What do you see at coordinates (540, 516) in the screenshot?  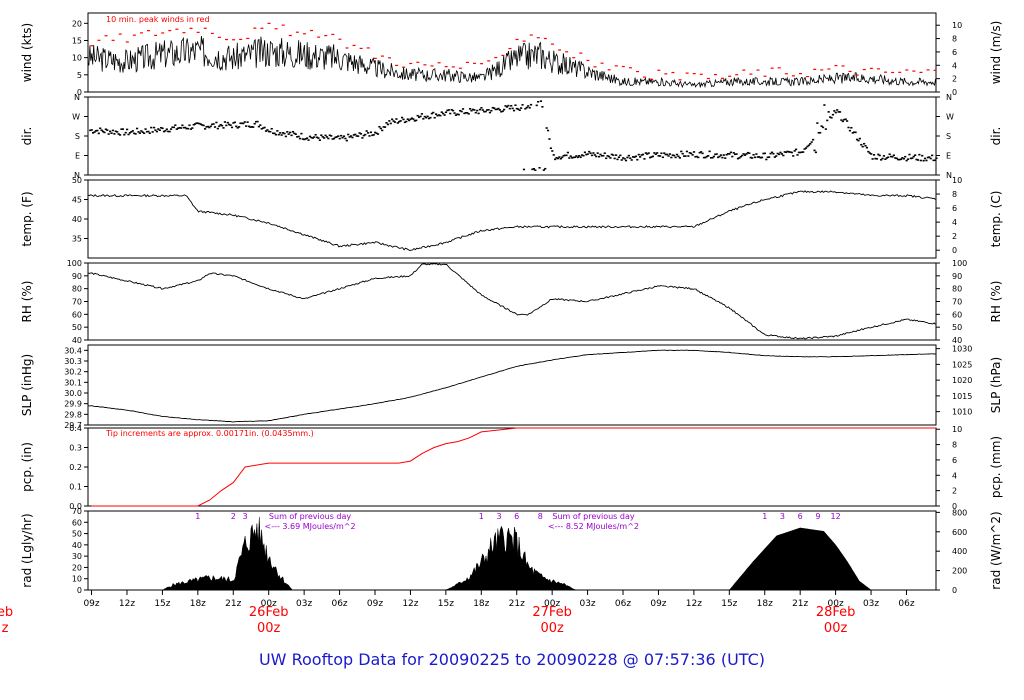 I see `rad-hour-mark: 8` at bounding box center [540, 516].